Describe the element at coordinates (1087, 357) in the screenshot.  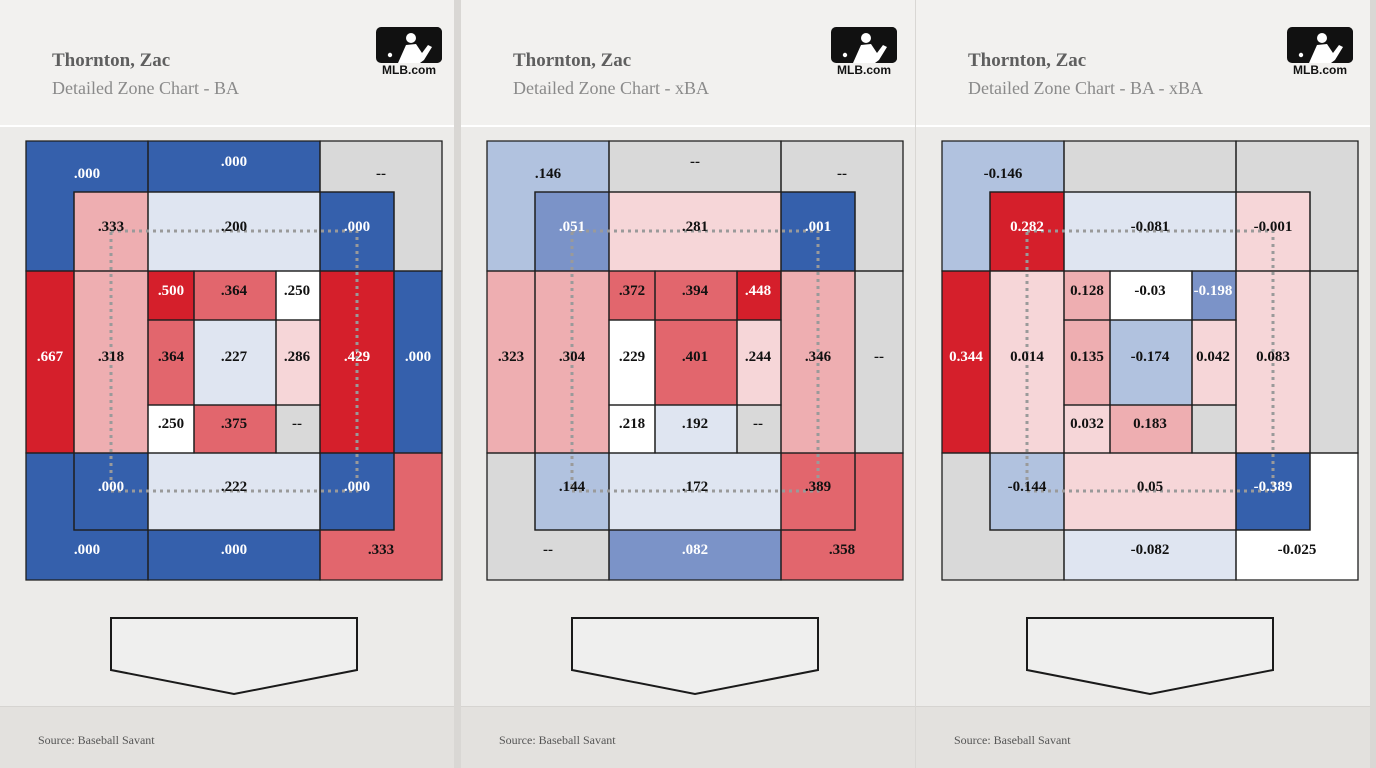
I see `zone-value-z4: 0.135` at that location.